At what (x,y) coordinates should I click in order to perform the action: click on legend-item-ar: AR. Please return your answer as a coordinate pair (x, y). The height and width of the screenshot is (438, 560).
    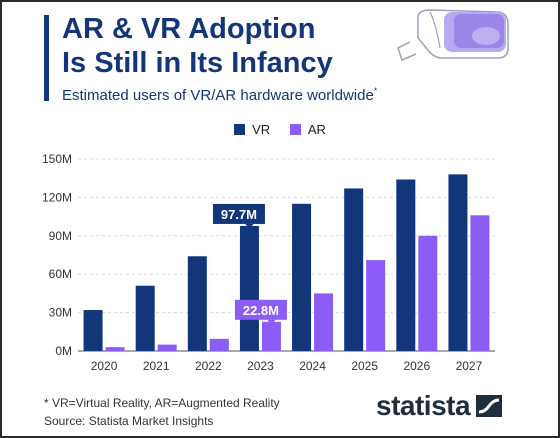
    Looking at the image, I should click on (307, 129).